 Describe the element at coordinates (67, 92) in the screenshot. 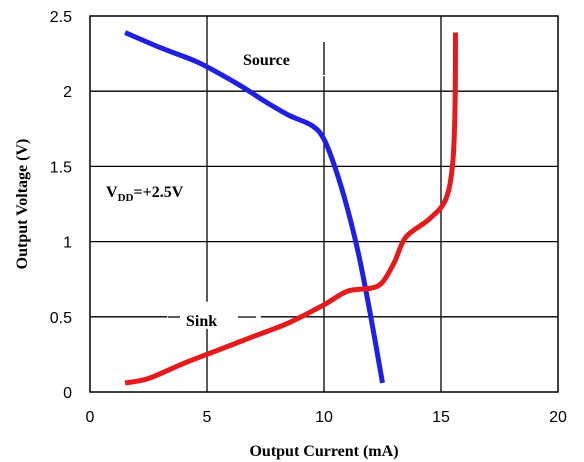

I see `y-tick-label: 2` at that location.